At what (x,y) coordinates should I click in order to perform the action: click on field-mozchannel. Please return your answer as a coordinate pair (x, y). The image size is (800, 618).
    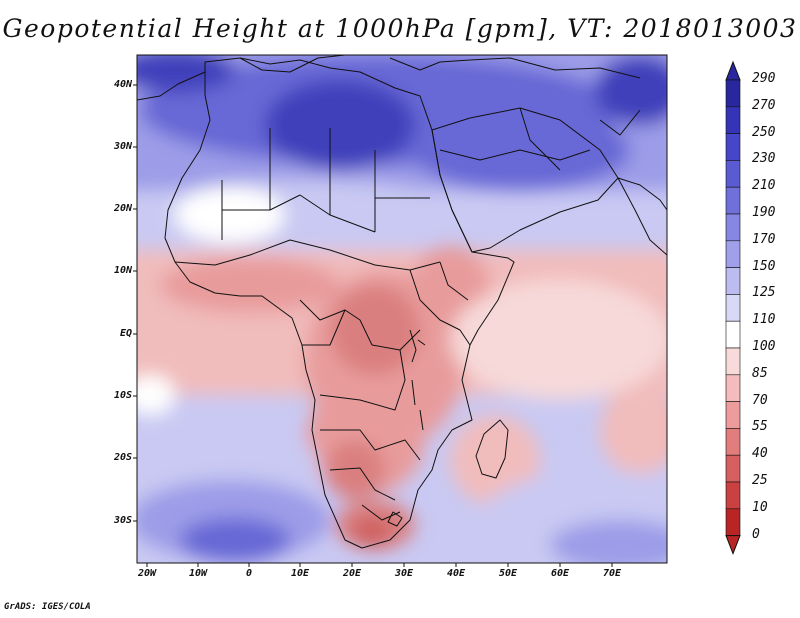
    Looking at the image, I should click on (495, 460).